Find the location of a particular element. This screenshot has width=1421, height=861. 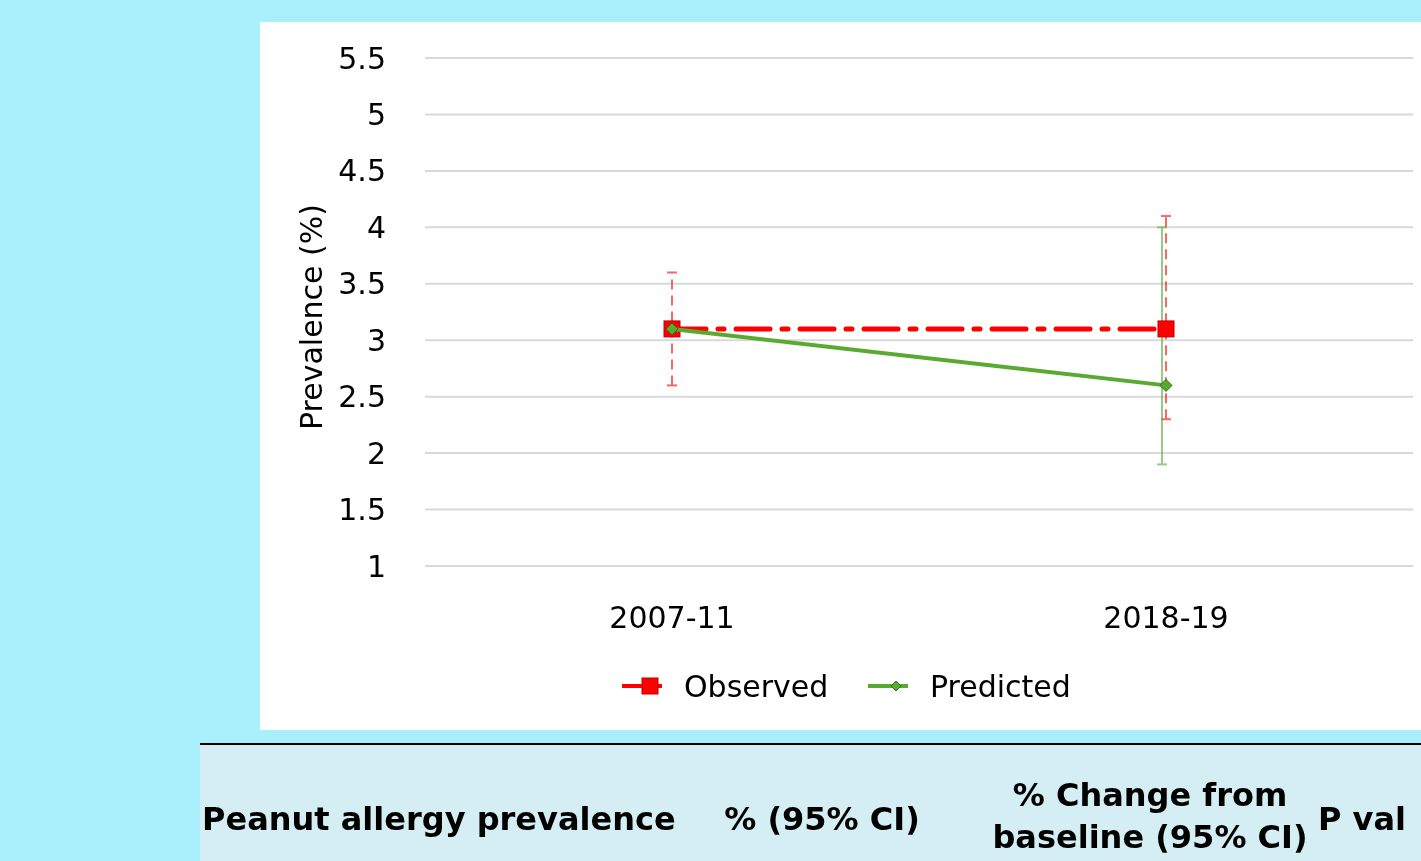

y-tick-label: 2 is located at coordinates (376, 453).